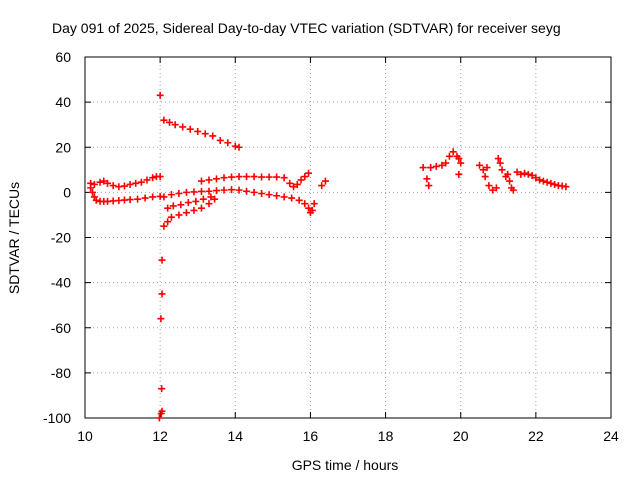 This screenshot has height=480, width=640. Describe the element at coordinates (235, 436) in the screenshot. I see `x-tick-label: 14` at that location.